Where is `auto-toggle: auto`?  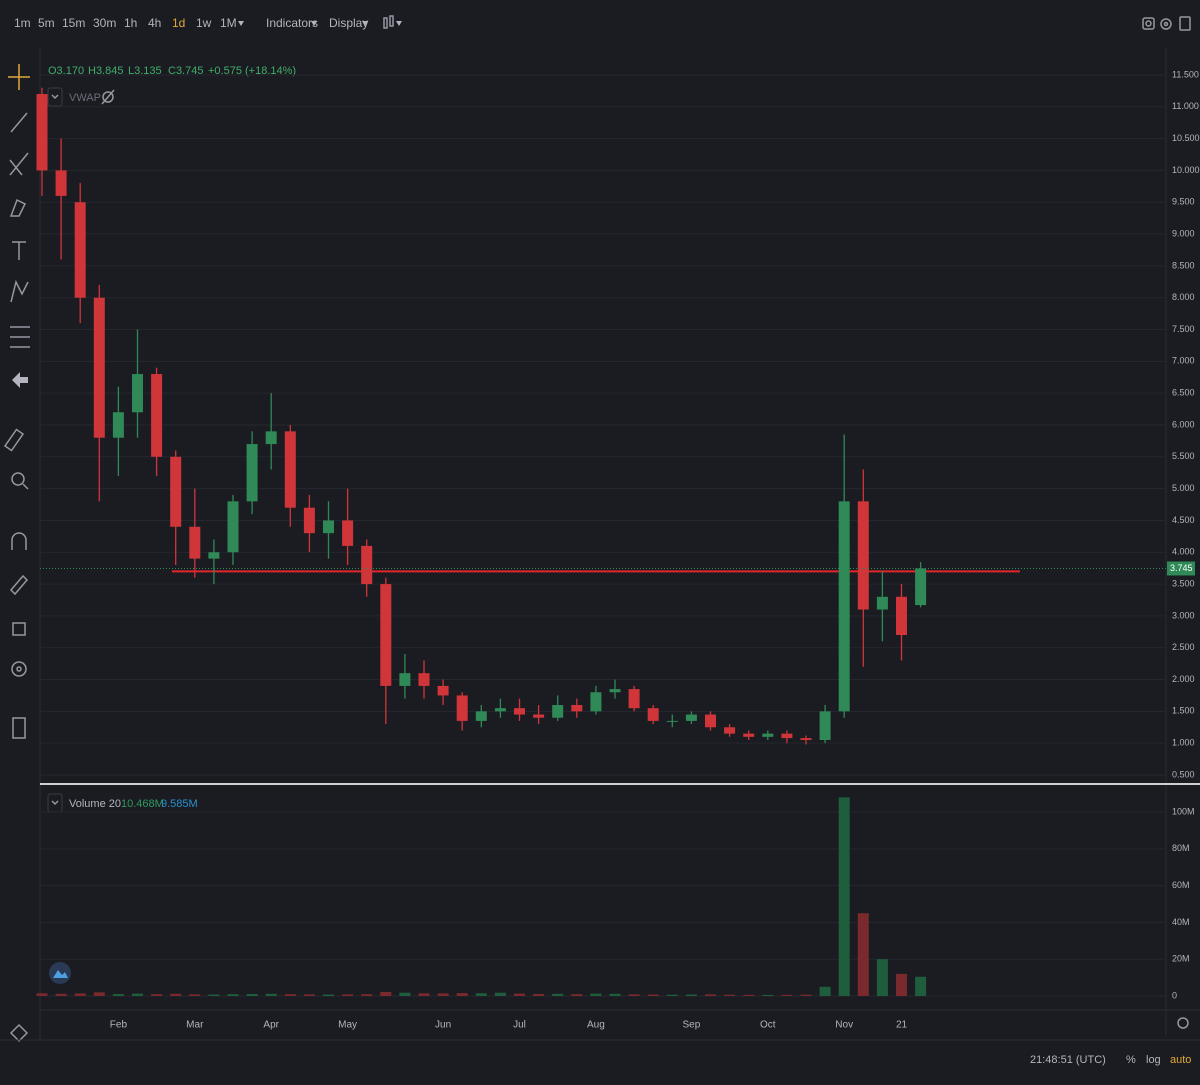
auto-toggle: auto is located at coordinates (1180, 1060).